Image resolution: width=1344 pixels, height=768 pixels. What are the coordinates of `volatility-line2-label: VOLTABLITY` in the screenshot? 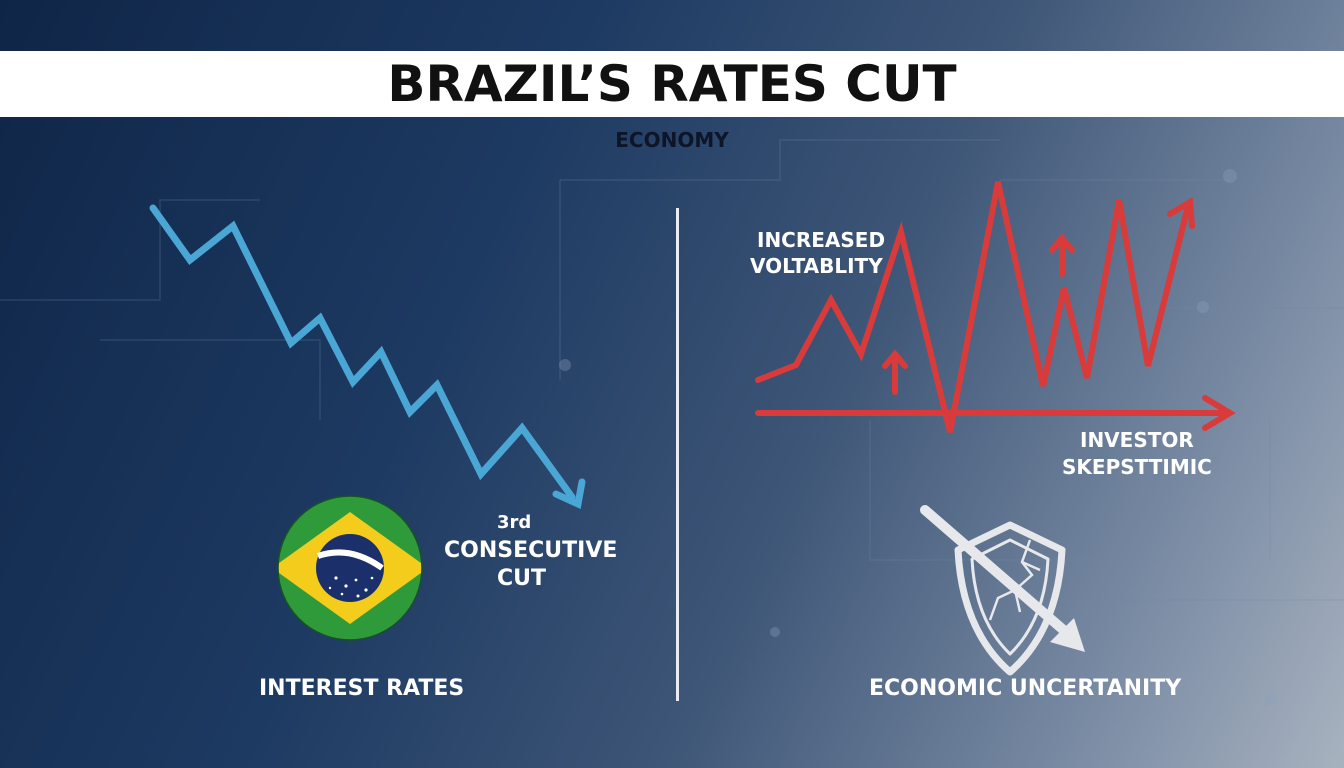 It's located at (816, 266).